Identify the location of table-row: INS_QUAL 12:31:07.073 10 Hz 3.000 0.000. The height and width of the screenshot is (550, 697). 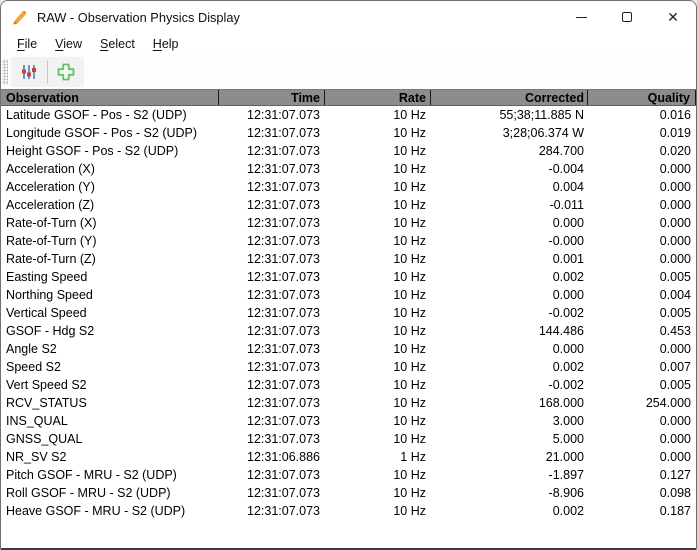
(348, 421).